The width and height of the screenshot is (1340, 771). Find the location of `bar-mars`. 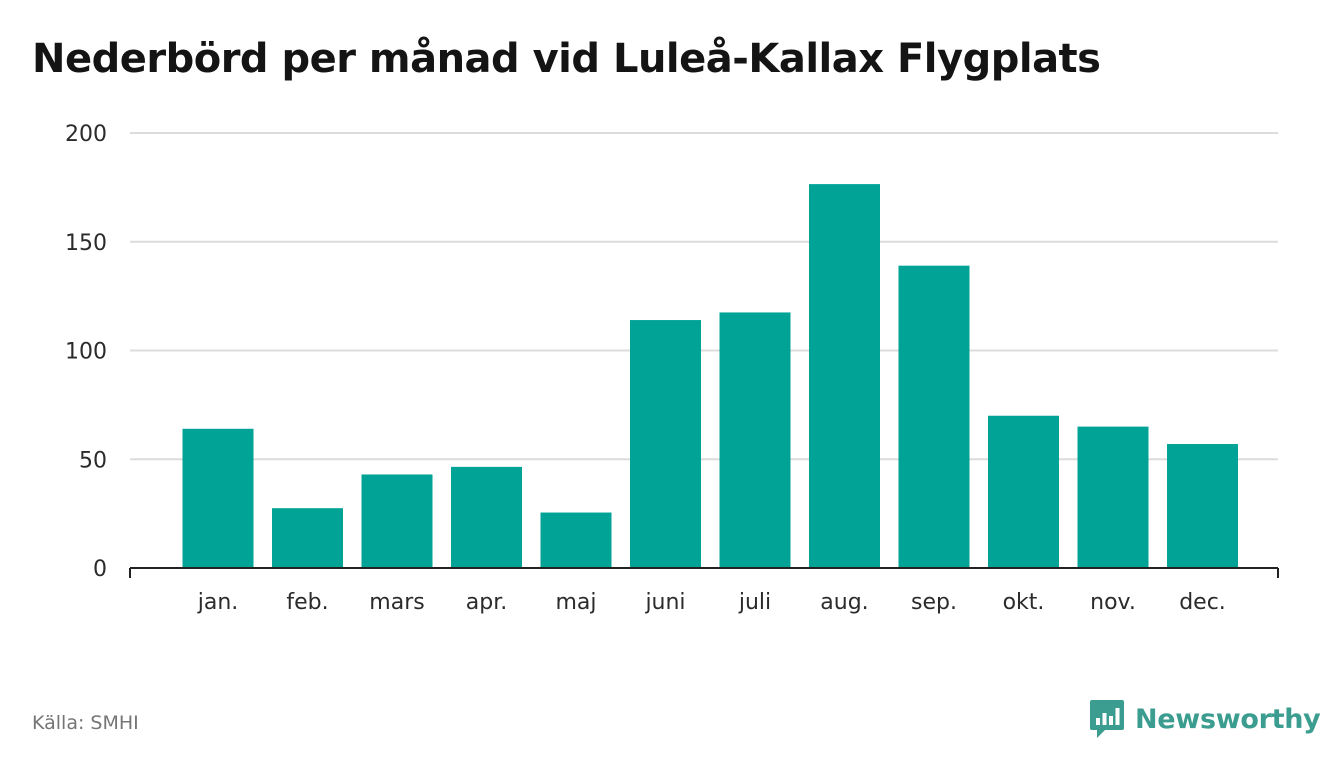

bar-mars is located at coordinates (397, 521).